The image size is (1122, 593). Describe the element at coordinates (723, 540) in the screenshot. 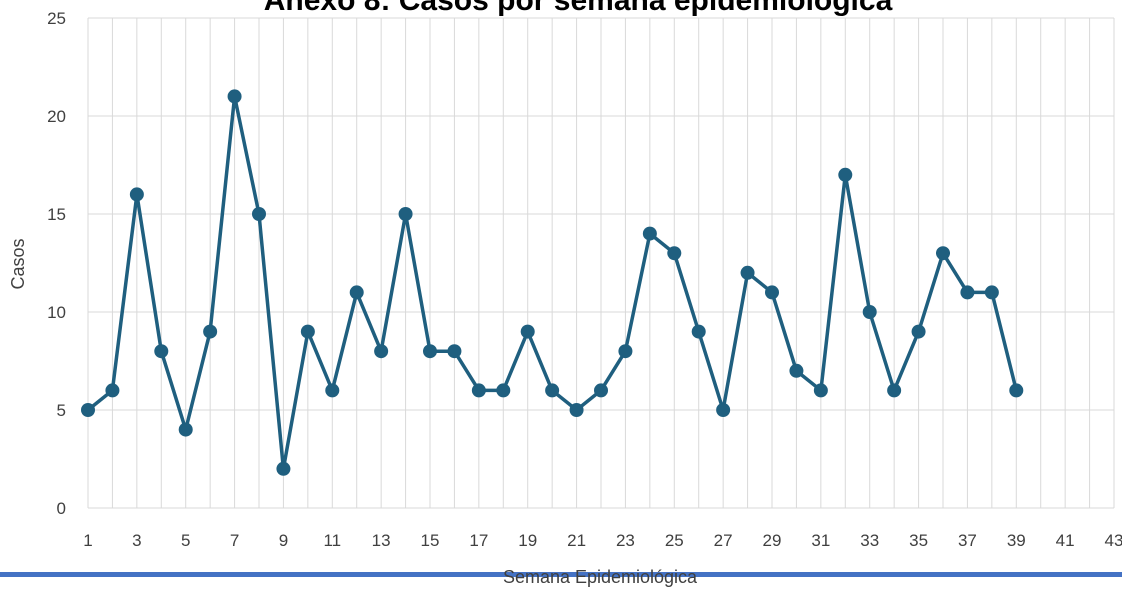

I see `x-tick-label: 27` at that location.